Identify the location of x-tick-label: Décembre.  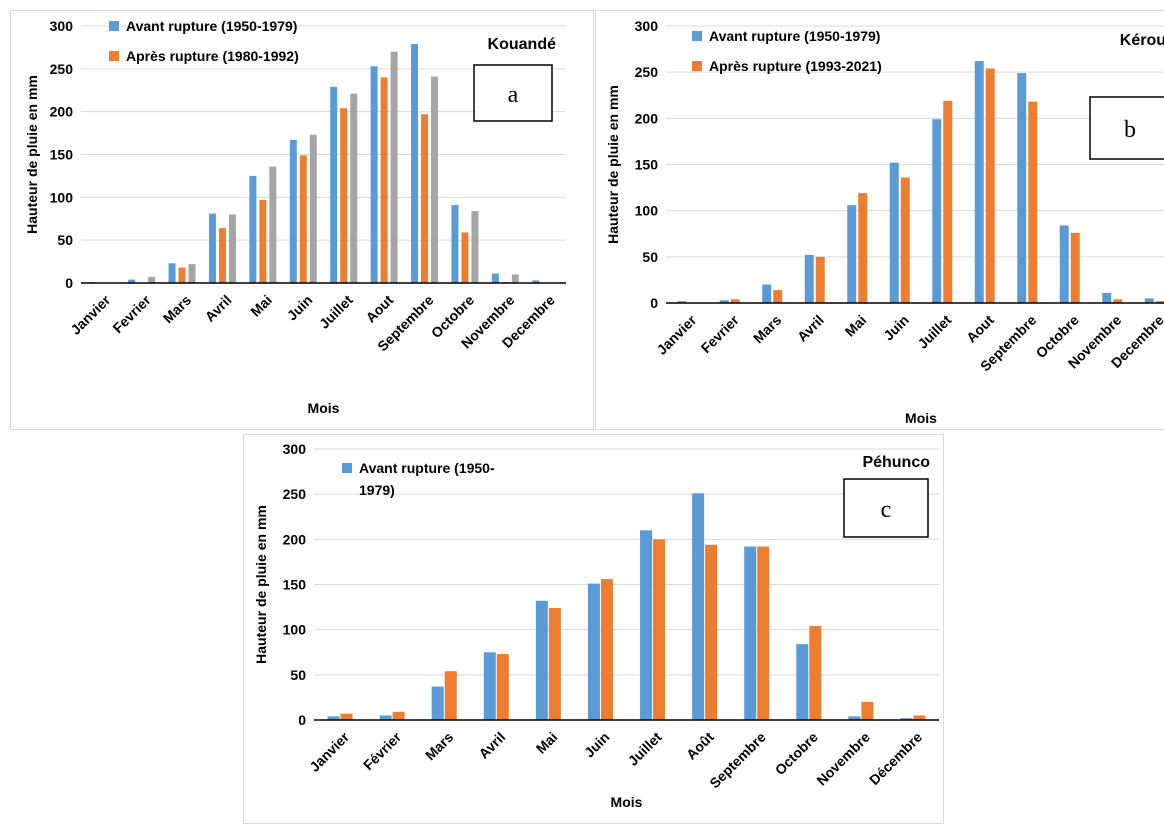
(895, 758).